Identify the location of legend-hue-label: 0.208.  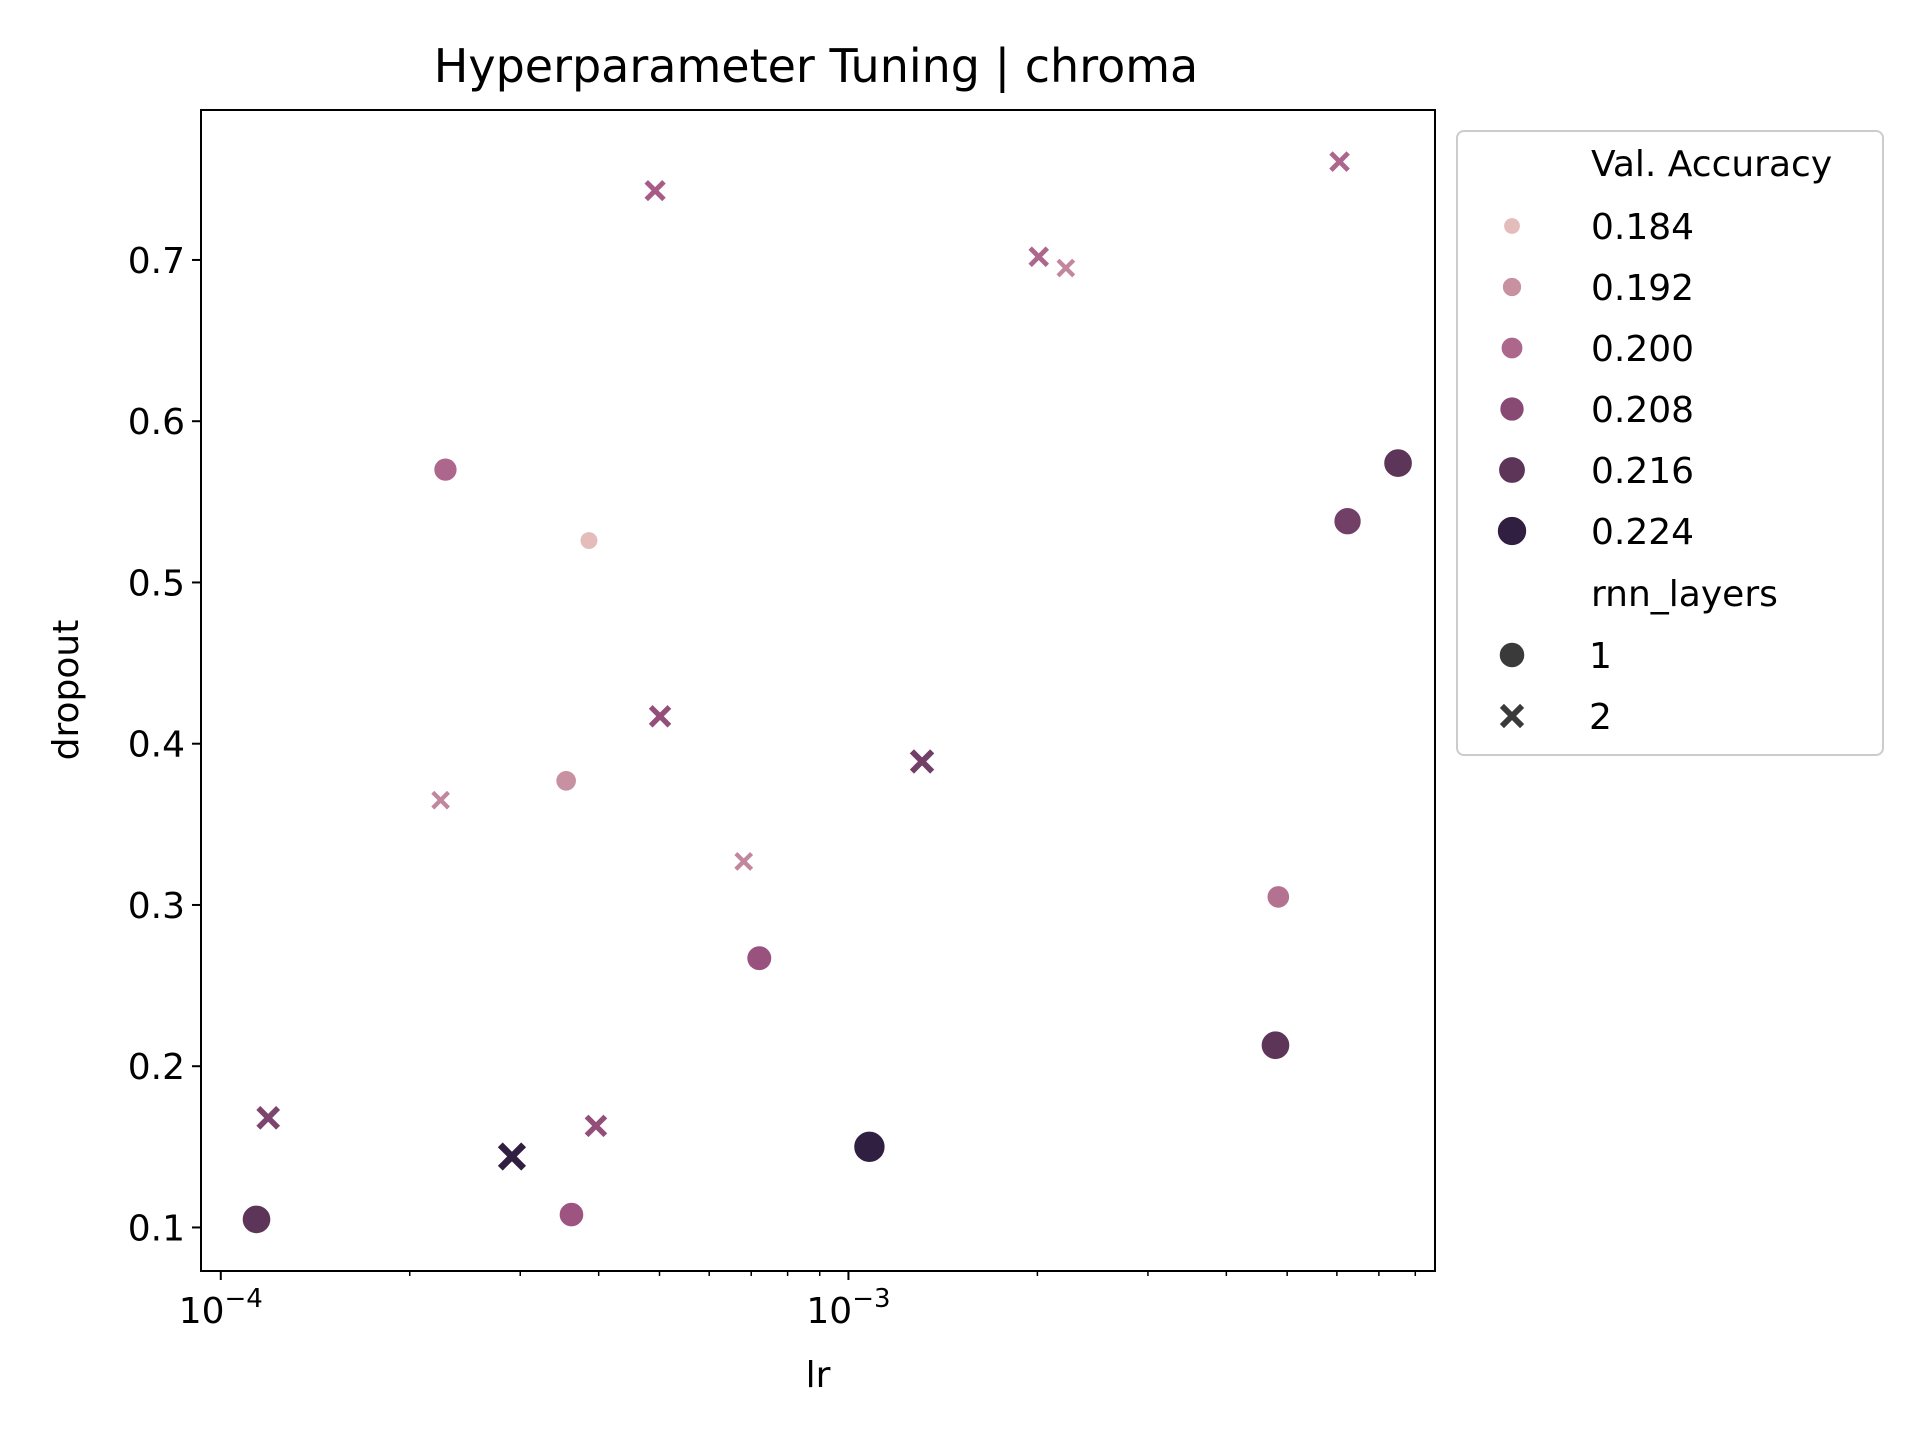
(1642, 410).